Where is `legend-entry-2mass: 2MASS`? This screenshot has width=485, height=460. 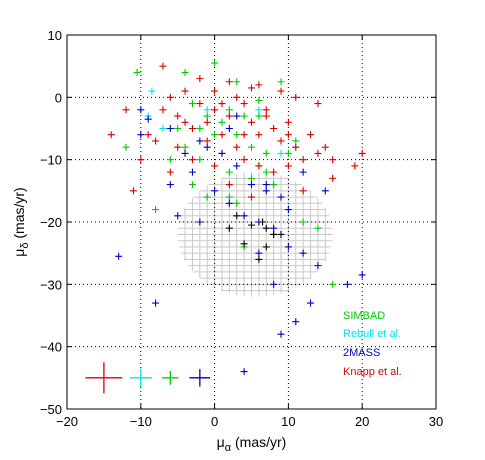 legend-entry-2mass: 2MASS is located at coordinates (361, 353).